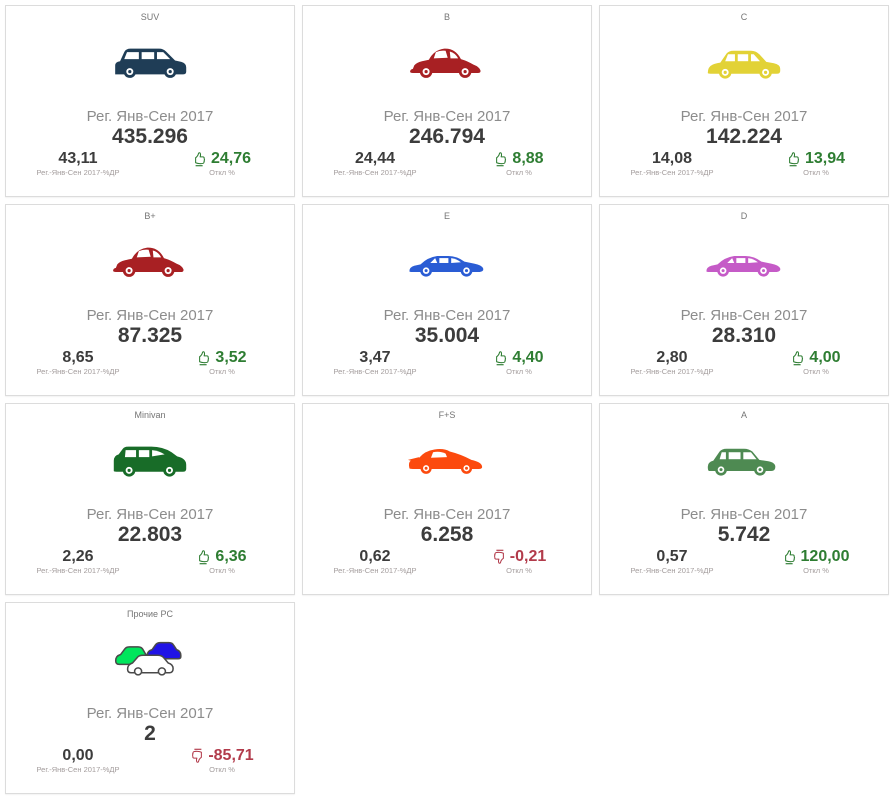  I want to click on stats-row: 24,44 Рег.-Янв-Сен 2017-%ДР 8,88 Откл %, so click(447, 163).